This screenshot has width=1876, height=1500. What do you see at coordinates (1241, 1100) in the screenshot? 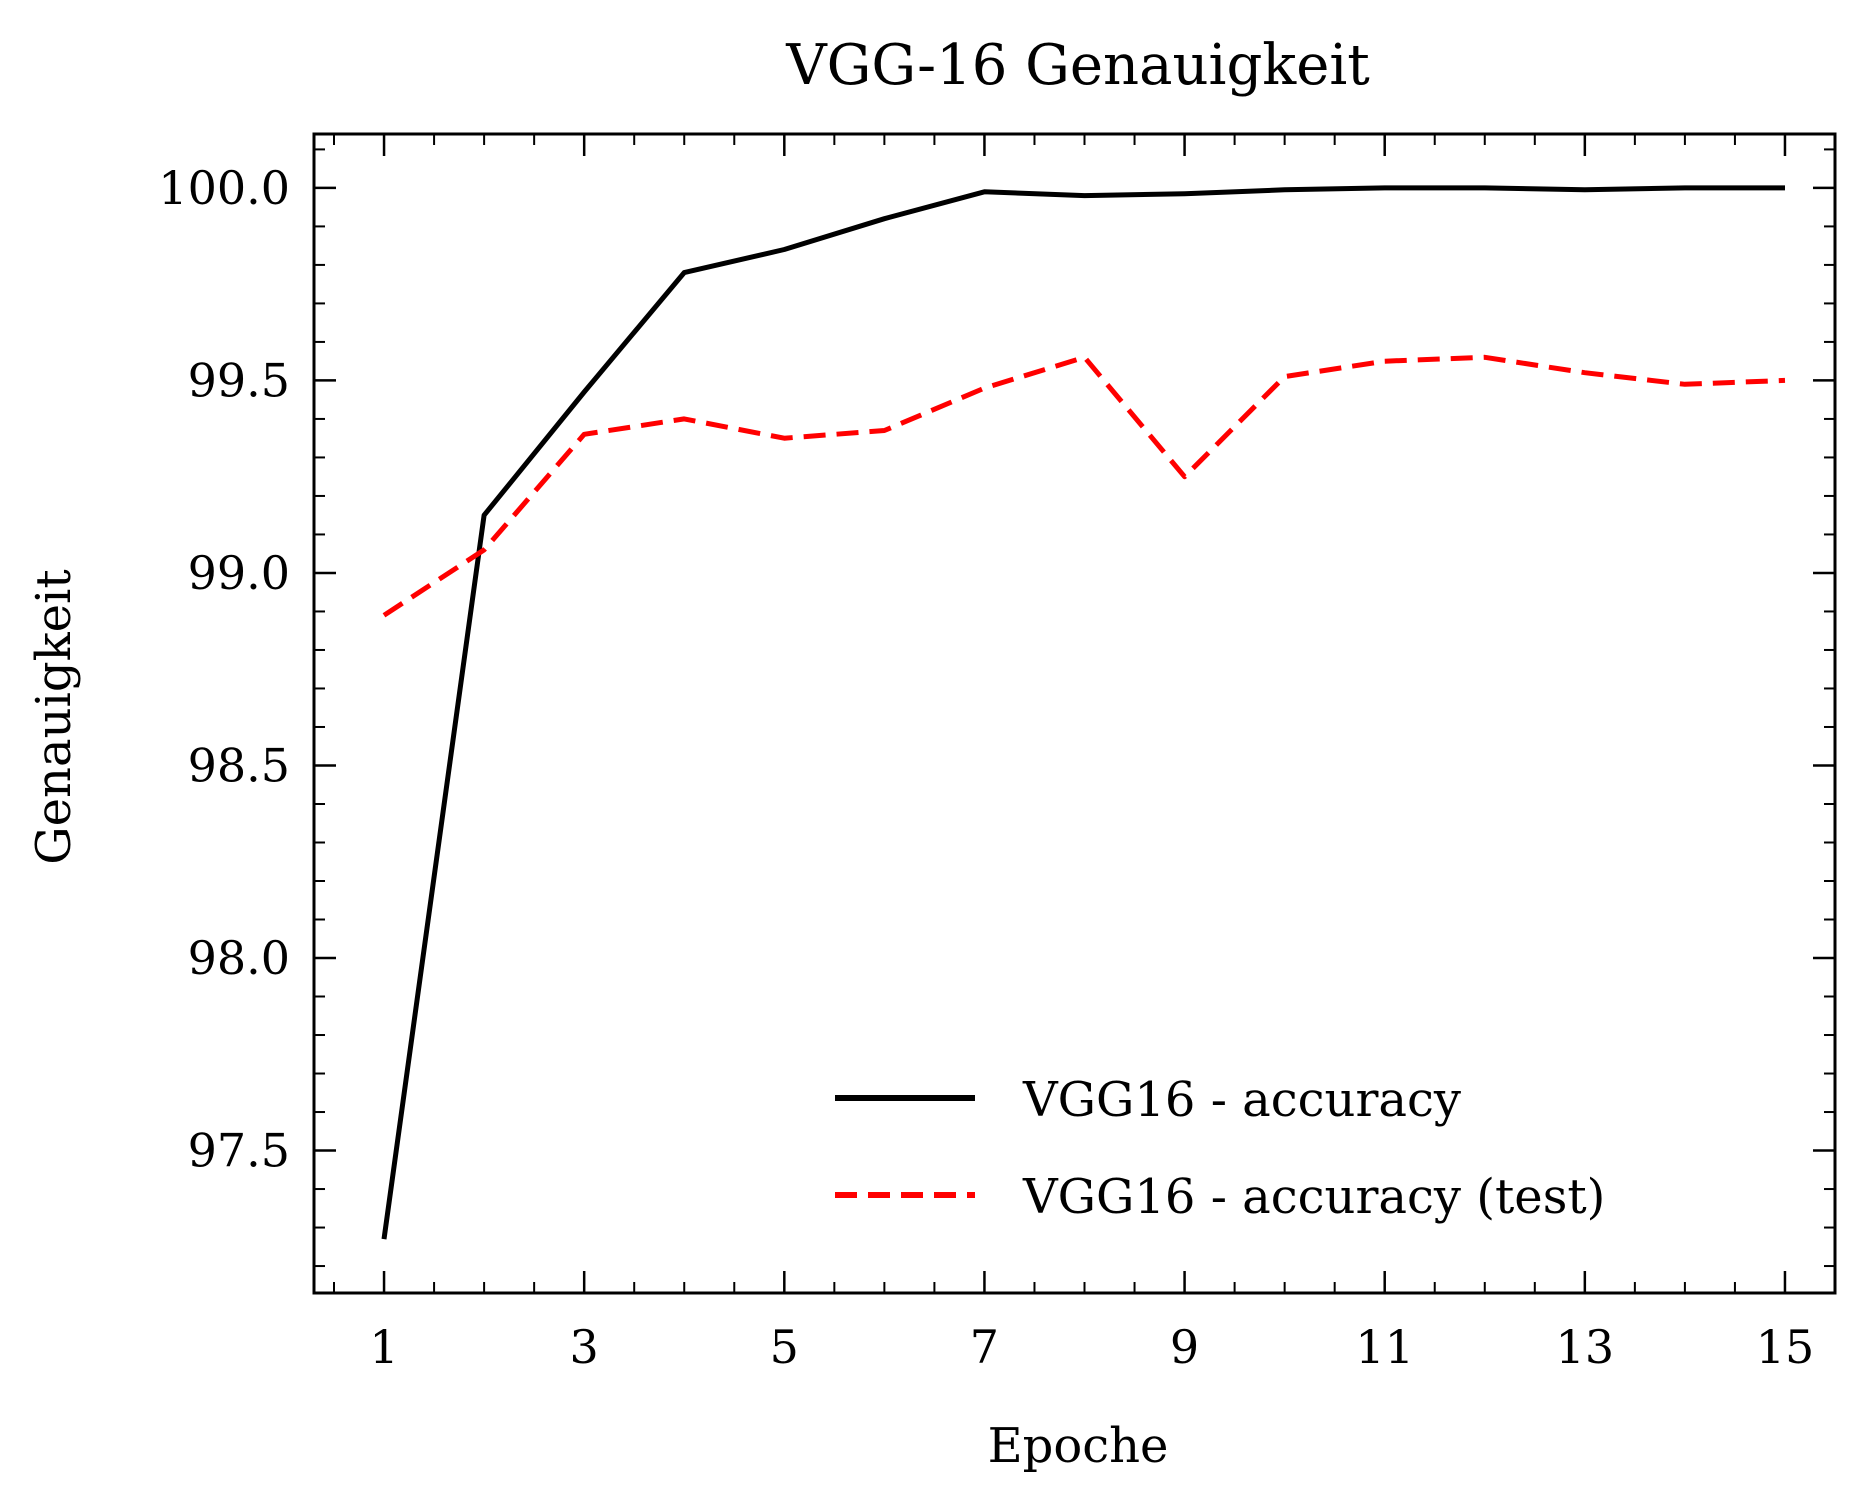
I see `legend-label-train: VGG16 - accuracy` at bounding box center [1241, 1100].